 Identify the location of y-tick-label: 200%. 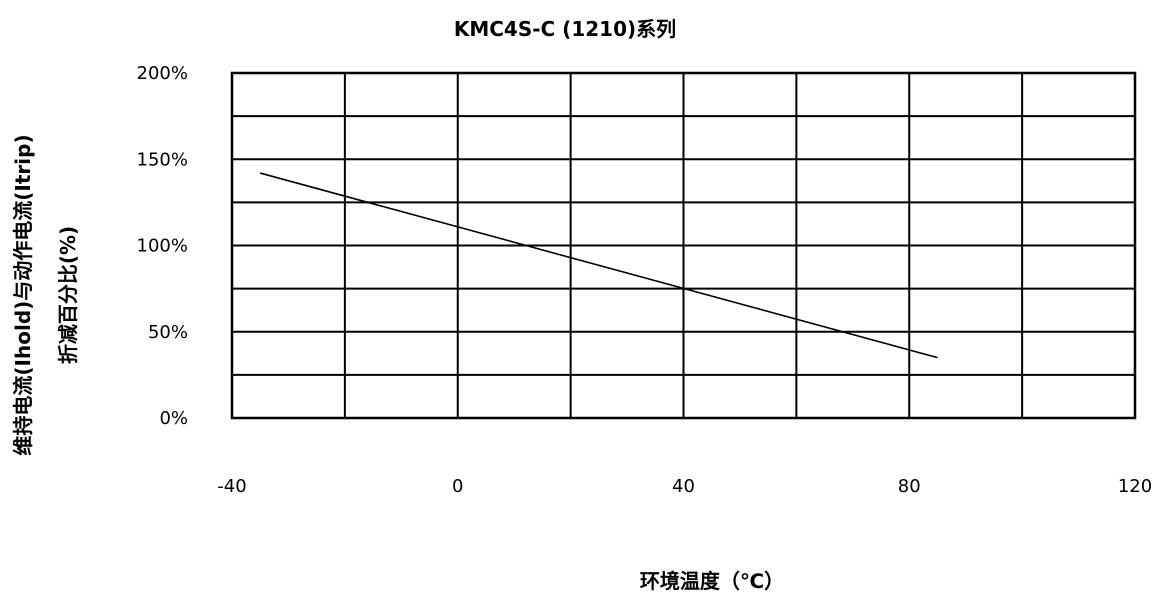
(162, 73).